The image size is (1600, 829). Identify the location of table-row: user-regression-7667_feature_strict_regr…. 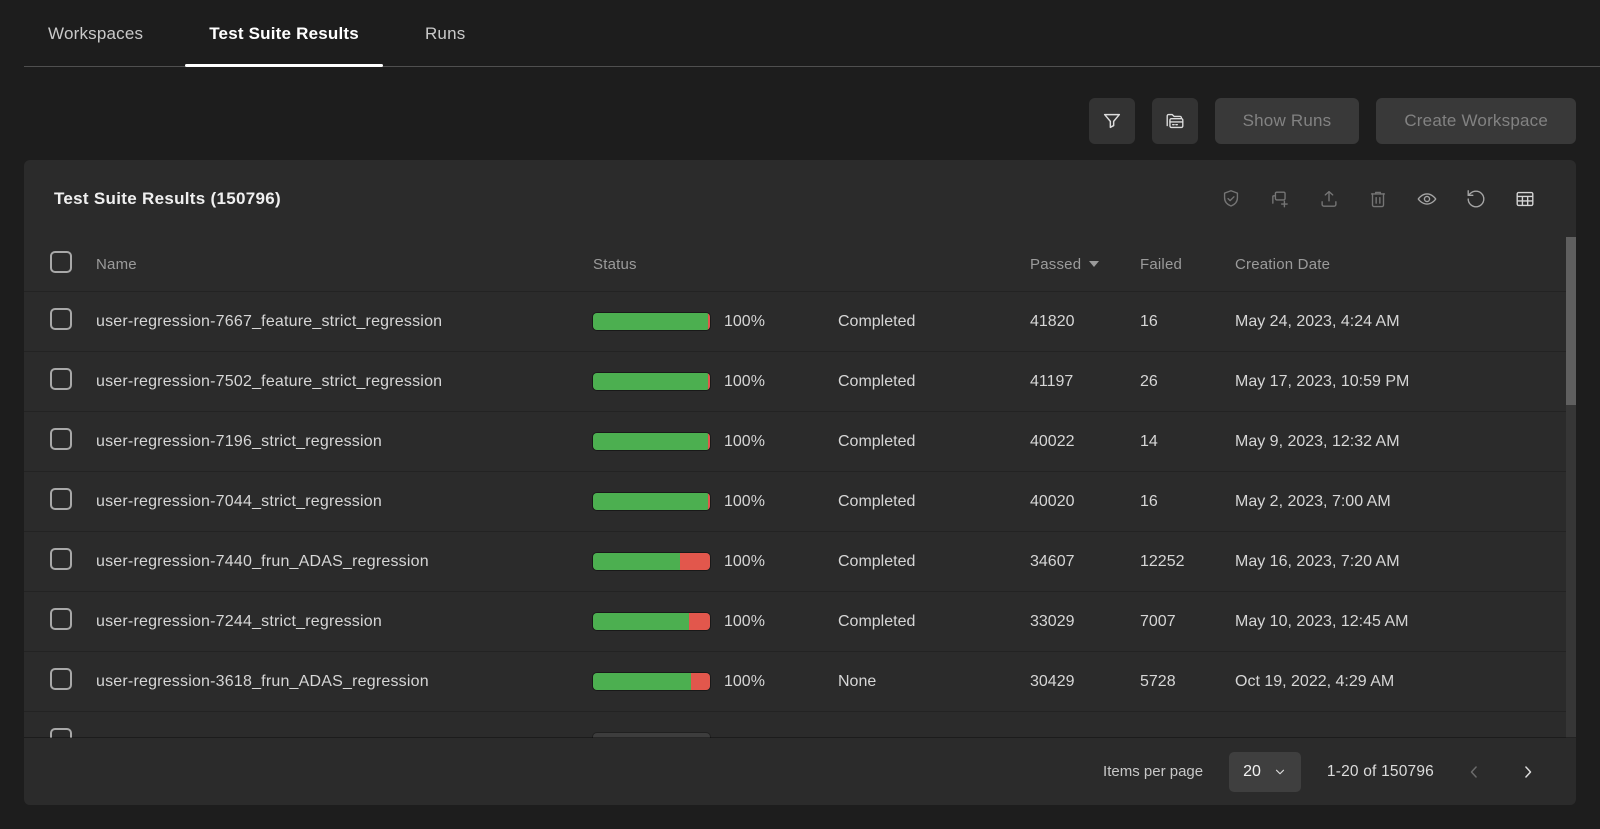
(800, 321).